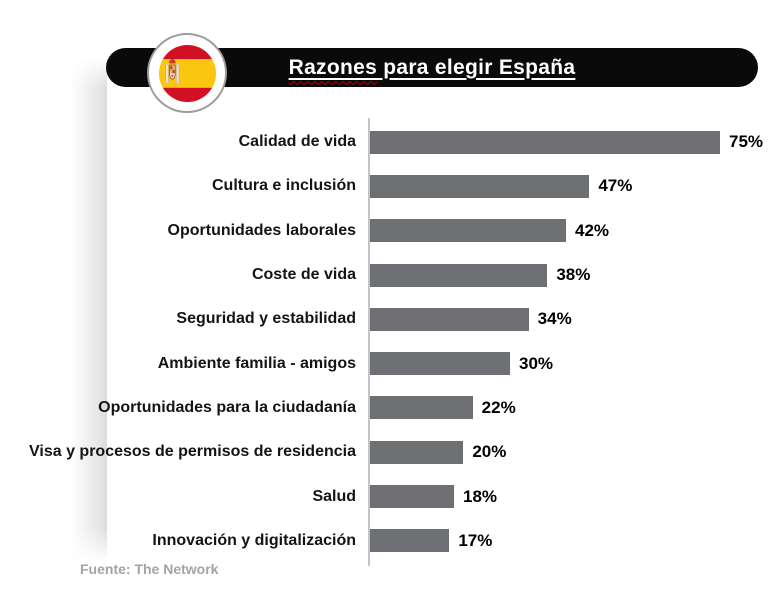 Image resolution: width=784 pixels, height=594 pixels. I want to click on category-label-text: Ambiente familia - amigos, so click(256, 363).